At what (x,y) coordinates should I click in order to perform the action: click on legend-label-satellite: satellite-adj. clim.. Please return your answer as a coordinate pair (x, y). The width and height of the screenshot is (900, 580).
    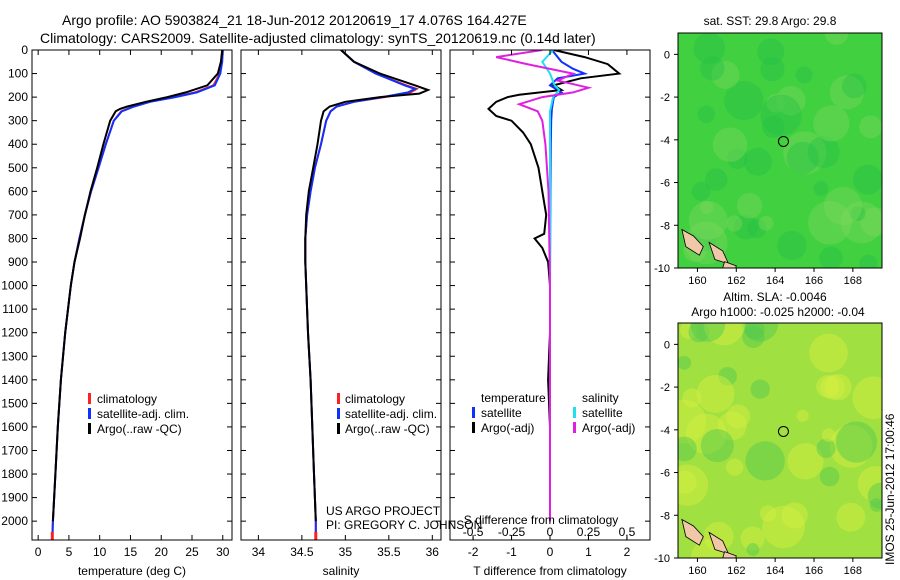
    Looking at the image, I should click on (143, 414).